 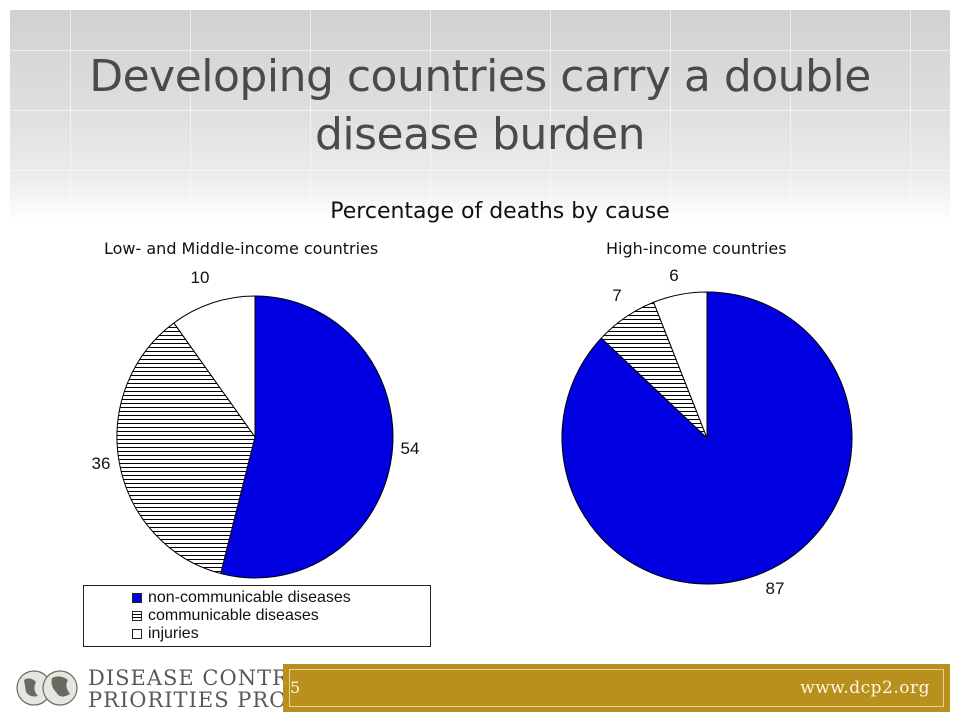 What do you see at coordinates (480, 134) in the screenshot?
I see `slide-title-line-2: disease burden` at bounding box center [480, 134].